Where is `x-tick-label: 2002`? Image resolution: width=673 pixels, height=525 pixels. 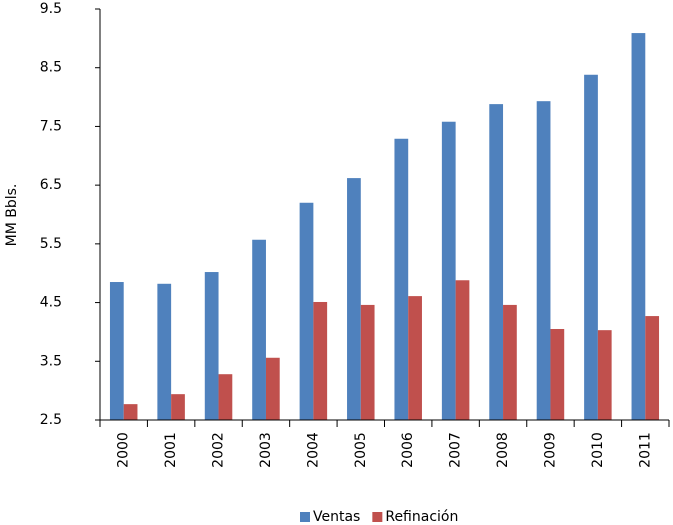
x-tick-label: 2002 is located at coordinates (219, 450).